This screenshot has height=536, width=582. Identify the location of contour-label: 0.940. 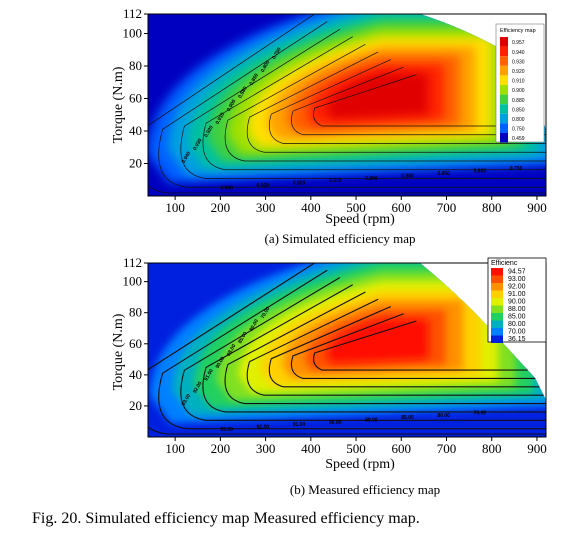
(226, 189).